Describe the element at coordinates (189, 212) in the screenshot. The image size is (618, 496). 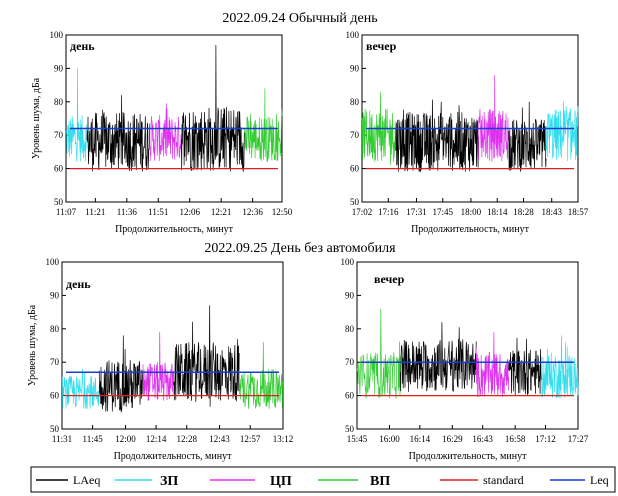
I see `x-tick-label: 12:06` at that location.